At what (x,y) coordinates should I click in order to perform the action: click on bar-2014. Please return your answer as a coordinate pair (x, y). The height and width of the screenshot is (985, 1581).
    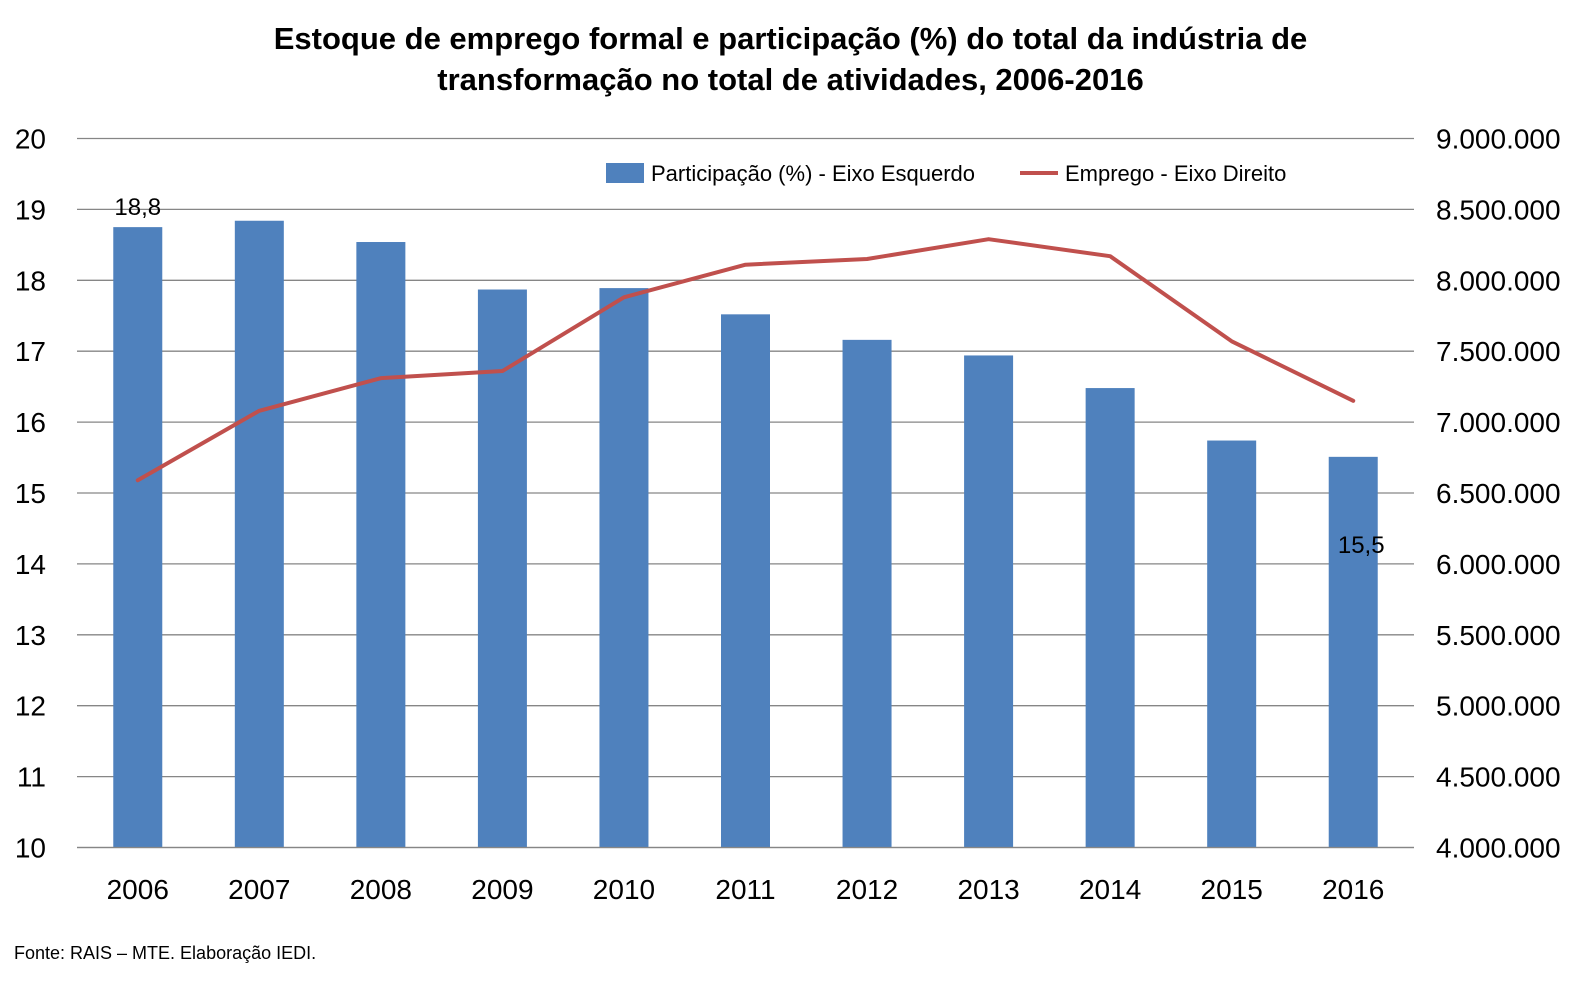
    Looking at the image, I should click on (1110, 618).